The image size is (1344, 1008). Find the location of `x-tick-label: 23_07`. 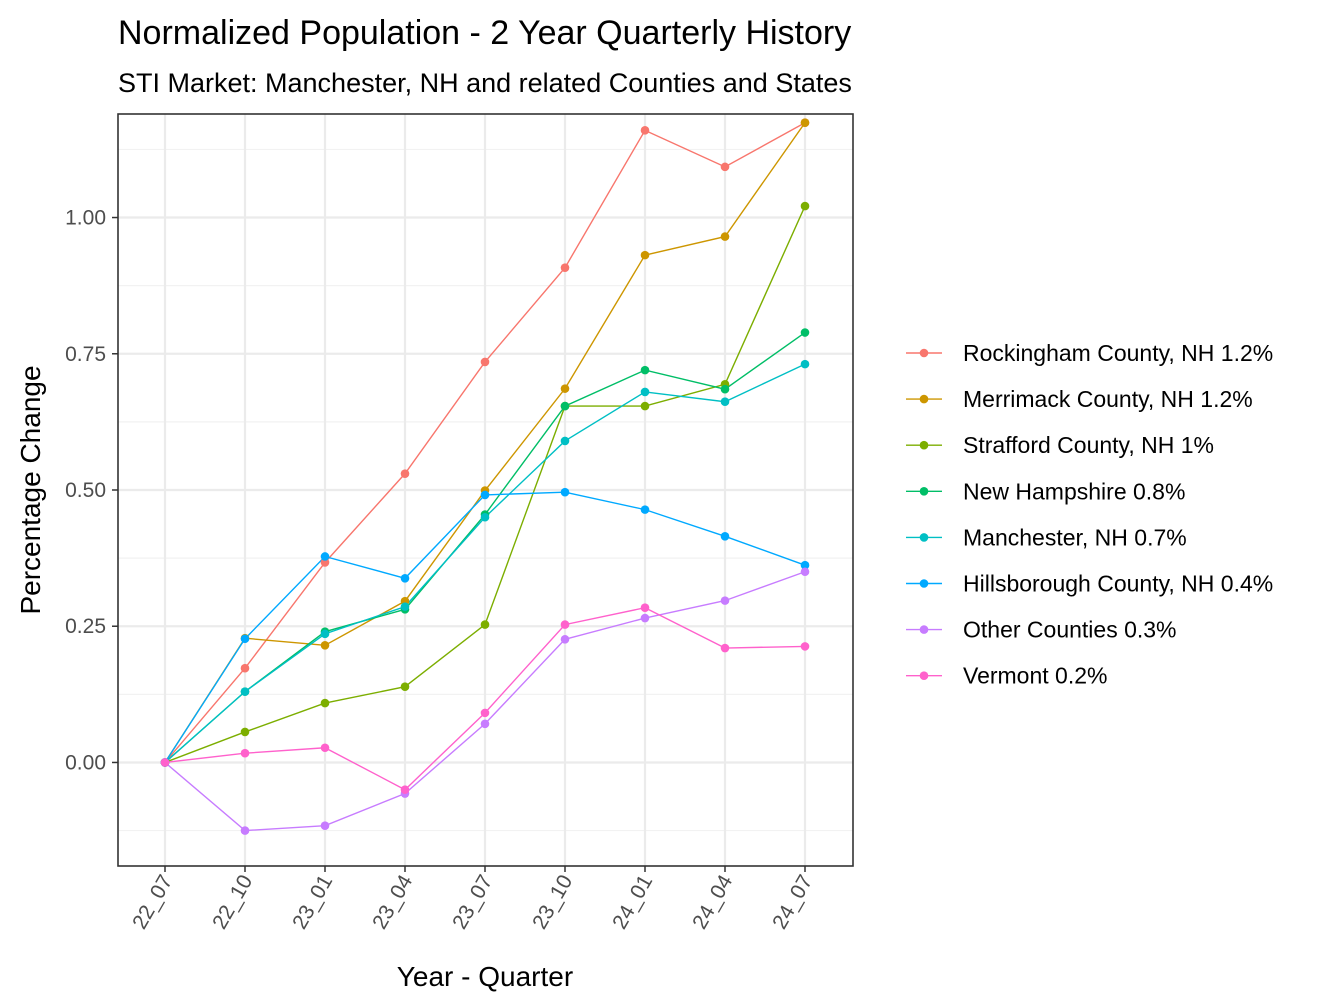

x-tick-label: 23_07 is located at coordinates (472, 902).